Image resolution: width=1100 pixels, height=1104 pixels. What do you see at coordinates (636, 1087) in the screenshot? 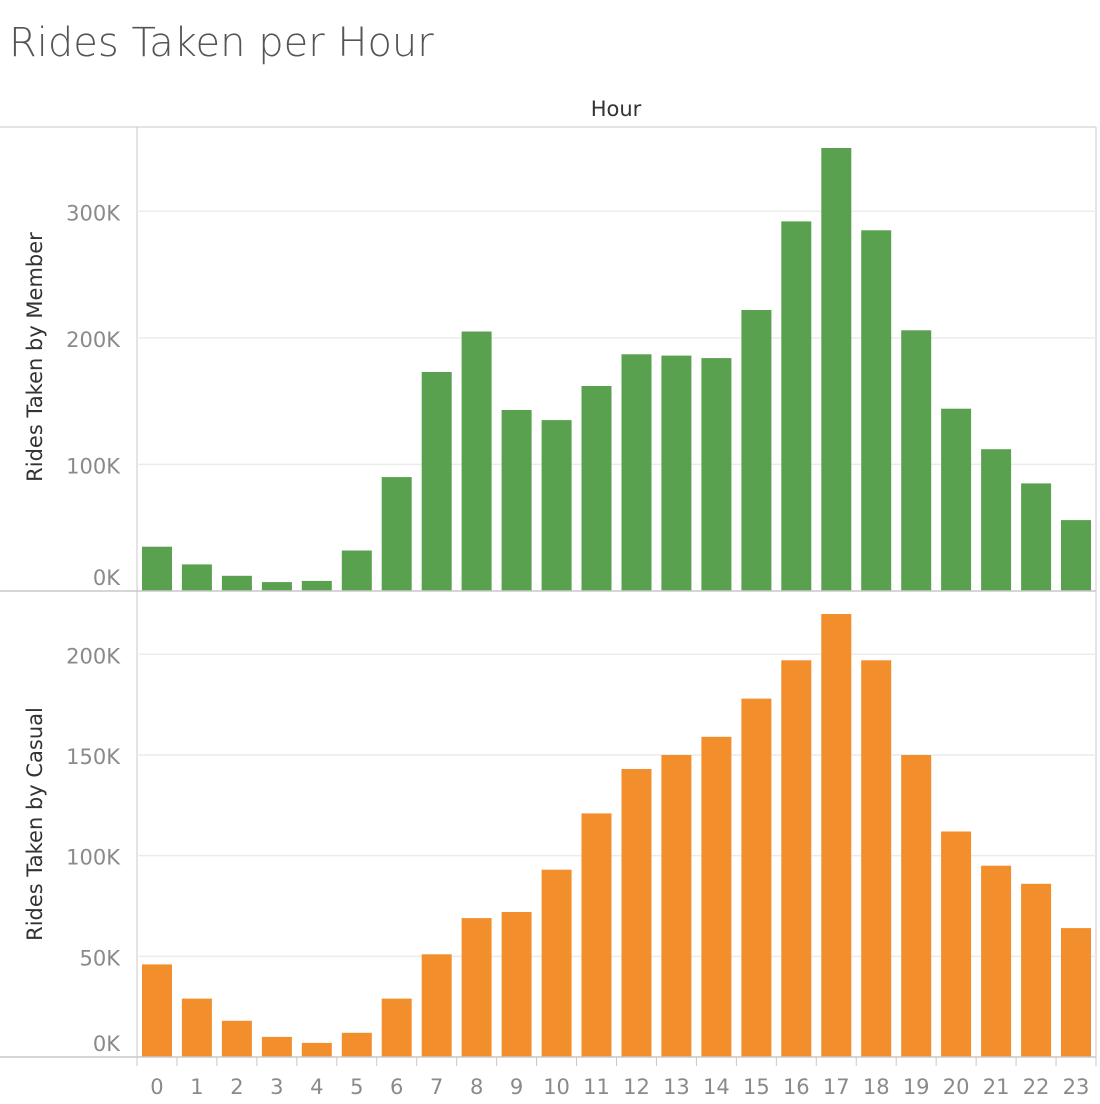
I see `x-tick-label-12: 12` at bounding box center [636, 1087].